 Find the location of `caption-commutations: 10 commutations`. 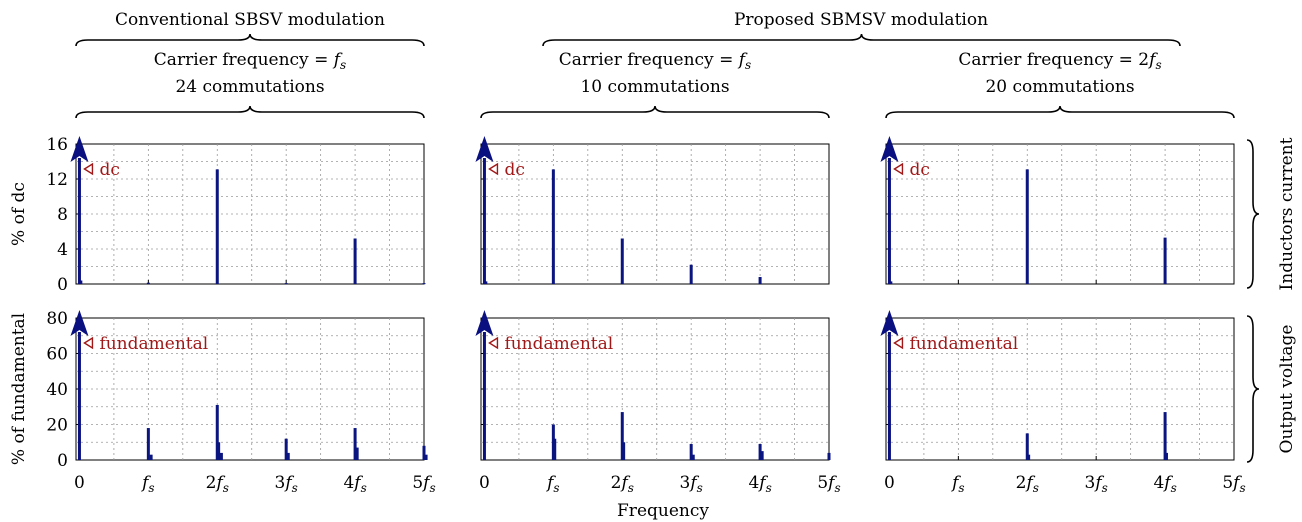

caption-commutations: 10 commutations is located at coordinates (654, 87).